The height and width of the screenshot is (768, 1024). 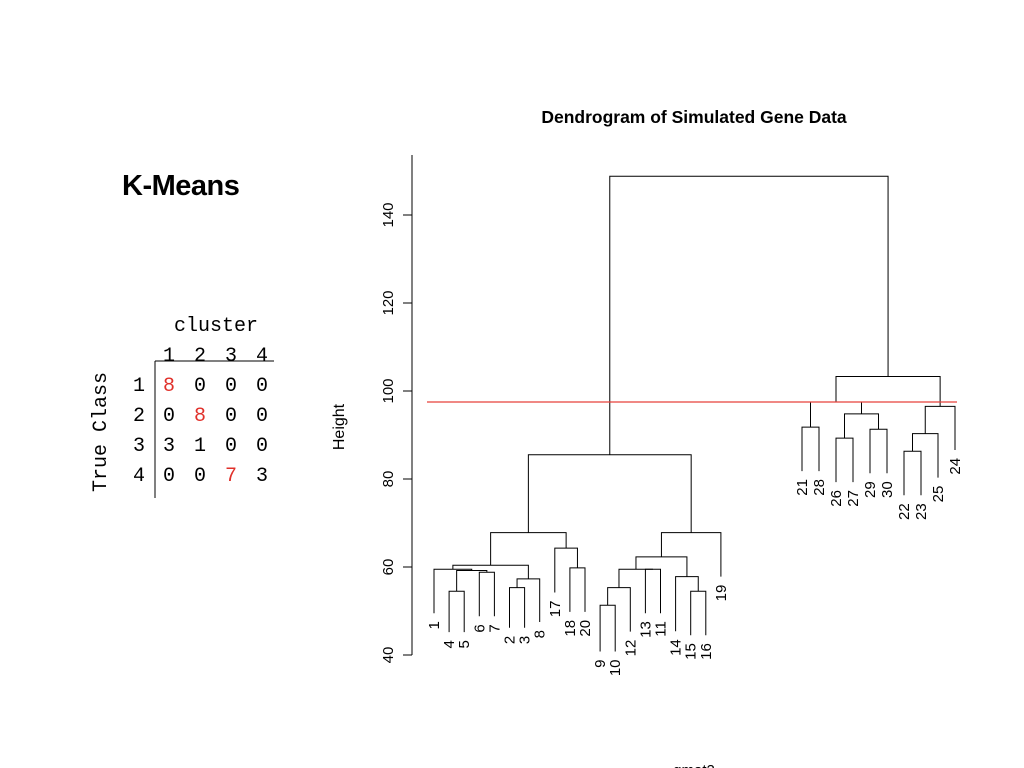 I want to click on leaf-label: 5, so click(x=464, y=644).